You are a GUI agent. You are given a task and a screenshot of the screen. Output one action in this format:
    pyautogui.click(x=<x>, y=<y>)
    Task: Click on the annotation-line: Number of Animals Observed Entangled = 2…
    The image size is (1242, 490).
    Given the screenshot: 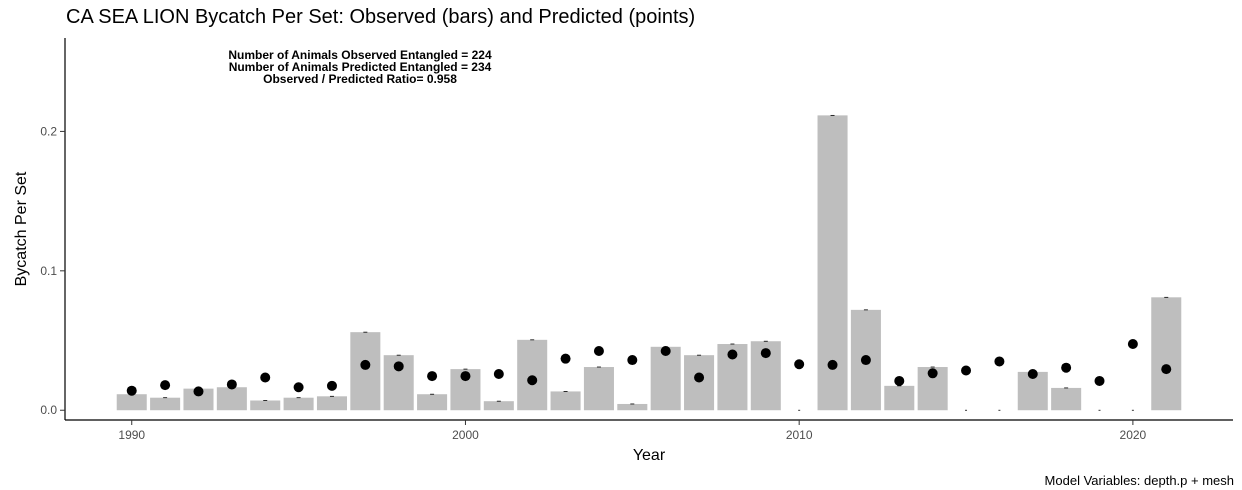 What is the action you would take?
    pyautogui.click(x=360, y=55)
    